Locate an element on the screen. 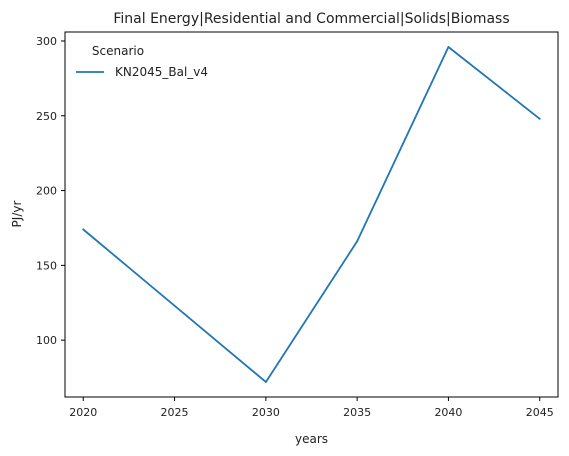 The image size is (569, 456). y-tick-label: 200 is located at coordinates (46, 191).